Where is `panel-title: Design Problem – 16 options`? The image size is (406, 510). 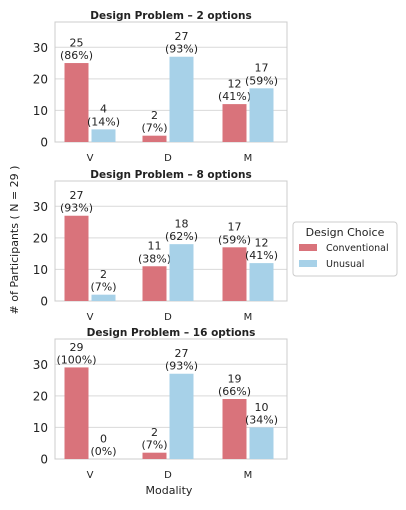 panel-title: Design Problem – 16 options is located at coordinates (171, 333).